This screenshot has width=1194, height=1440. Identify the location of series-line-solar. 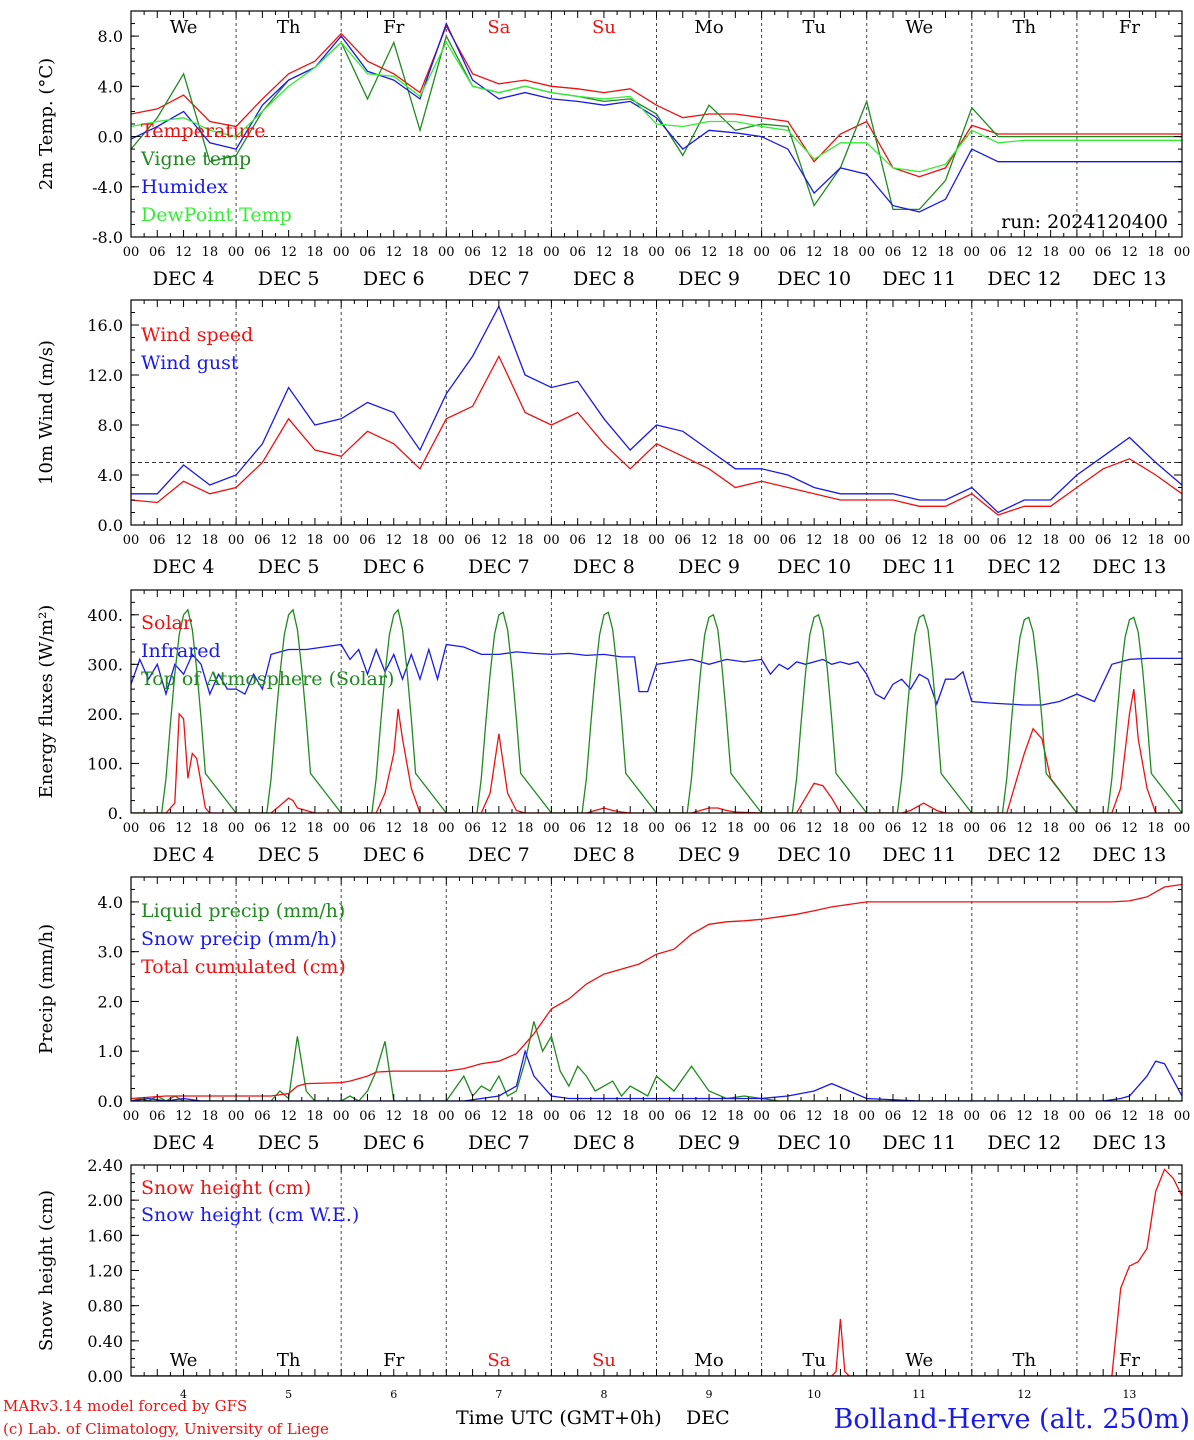
(656, 750).